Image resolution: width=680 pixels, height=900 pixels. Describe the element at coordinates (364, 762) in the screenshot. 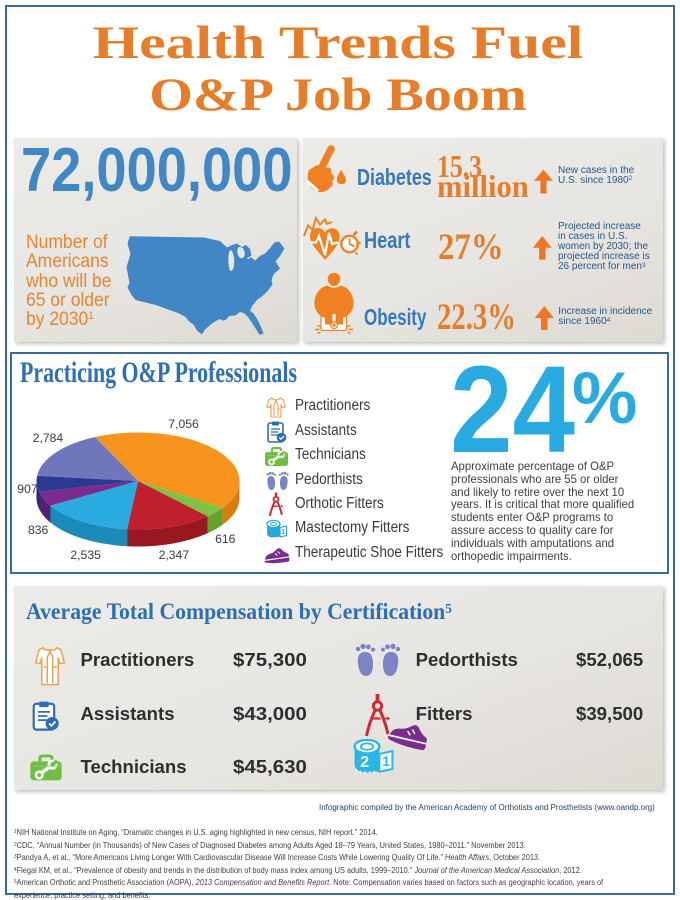

I see `svg-text: 2` at that location.